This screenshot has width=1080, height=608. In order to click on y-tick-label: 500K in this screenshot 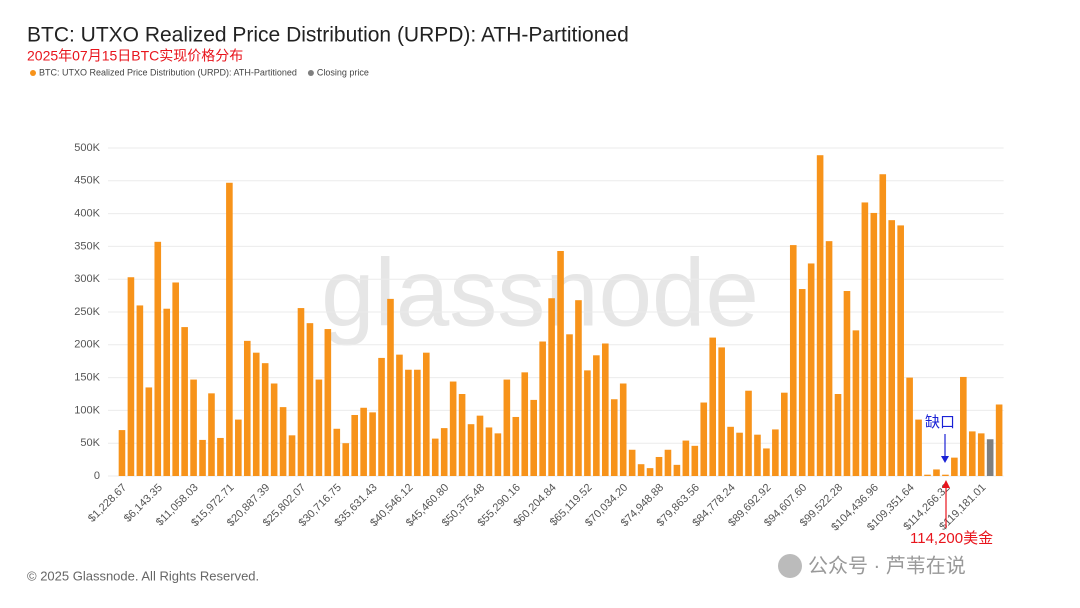, I will do `click(87, 148)`.